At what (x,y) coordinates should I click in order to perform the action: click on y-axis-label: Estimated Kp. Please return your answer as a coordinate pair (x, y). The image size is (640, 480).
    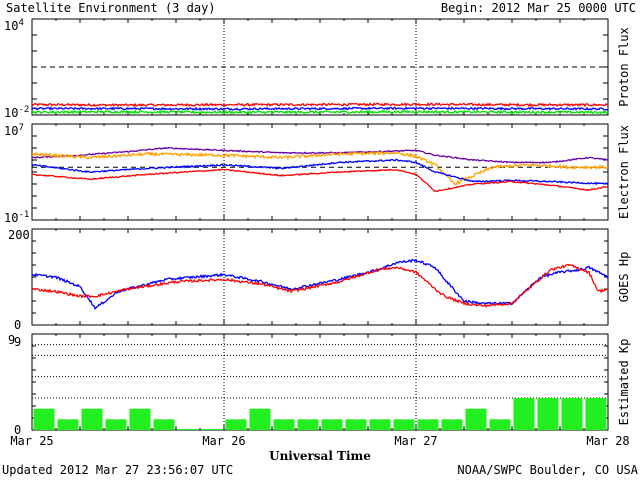
    Looking at the image, I should click on (624, 382).